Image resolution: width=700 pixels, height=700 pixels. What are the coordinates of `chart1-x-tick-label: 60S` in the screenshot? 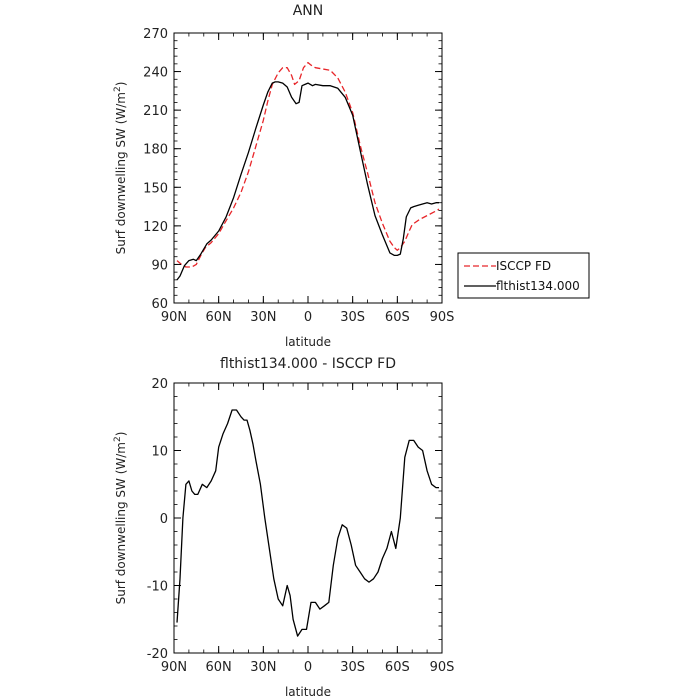 It's located at (397, 667).